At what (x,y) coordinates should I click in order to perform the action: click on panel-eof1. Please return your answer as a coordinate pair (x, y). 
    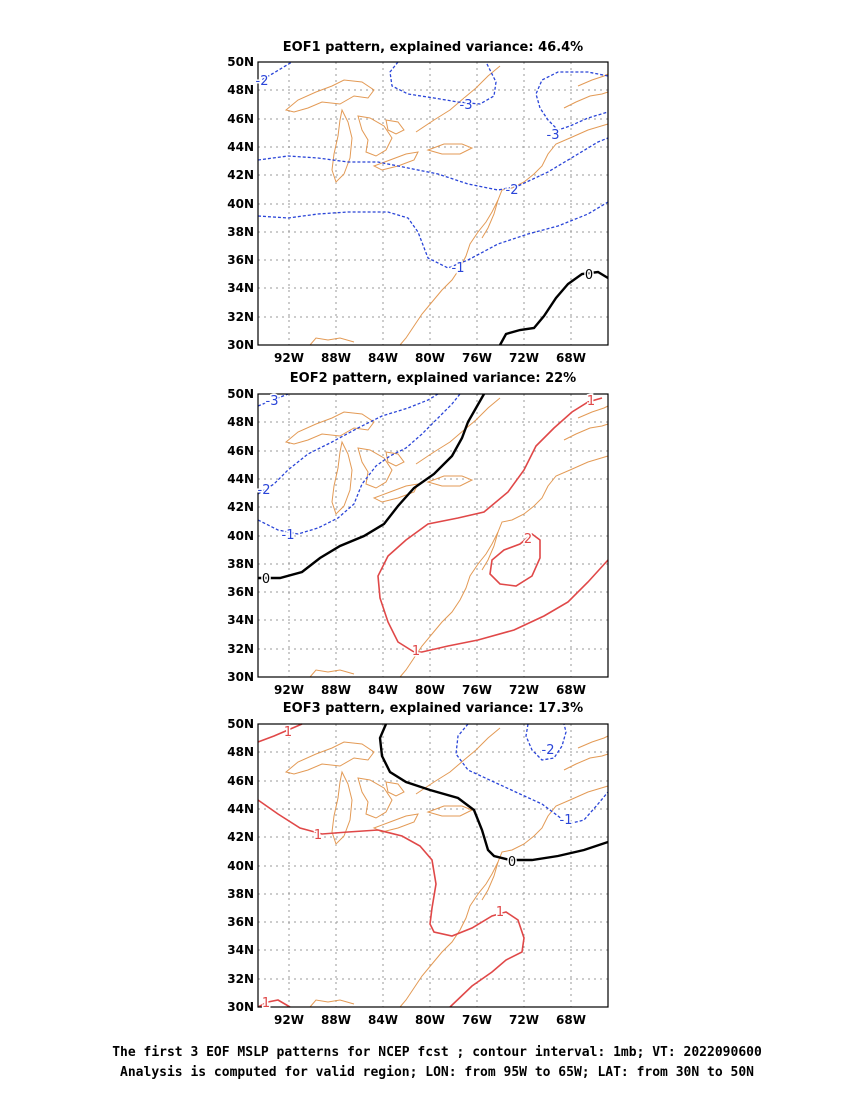
    Looking at the image, I should click on (433, 203).